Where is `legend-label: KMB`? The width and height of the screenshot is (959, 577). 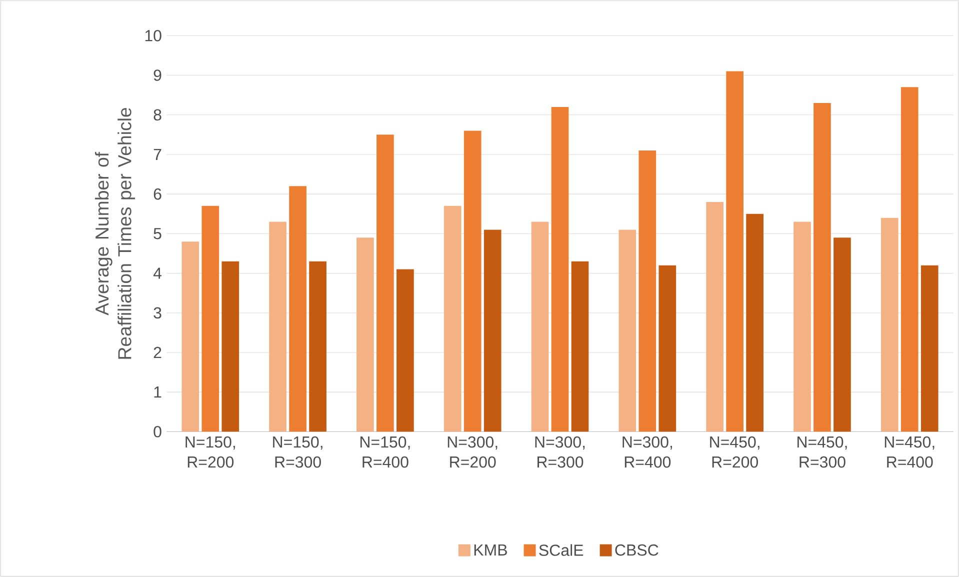
legend-label: KMB is located at coordinates (490, 550).